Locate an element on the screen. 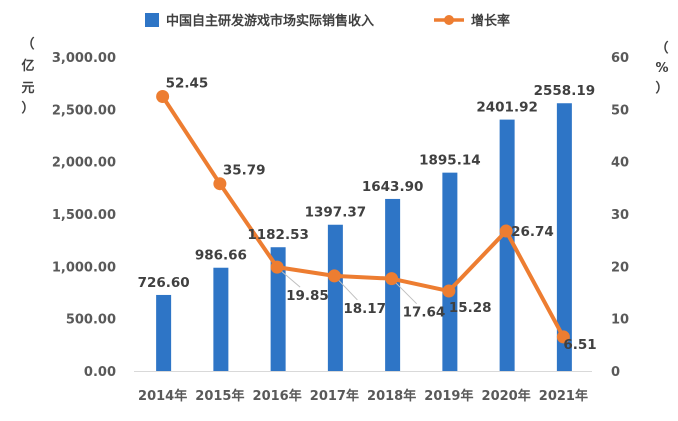 The image size is (678, 421). line-data-label: 19.85 is located at coordinates (307, 296).